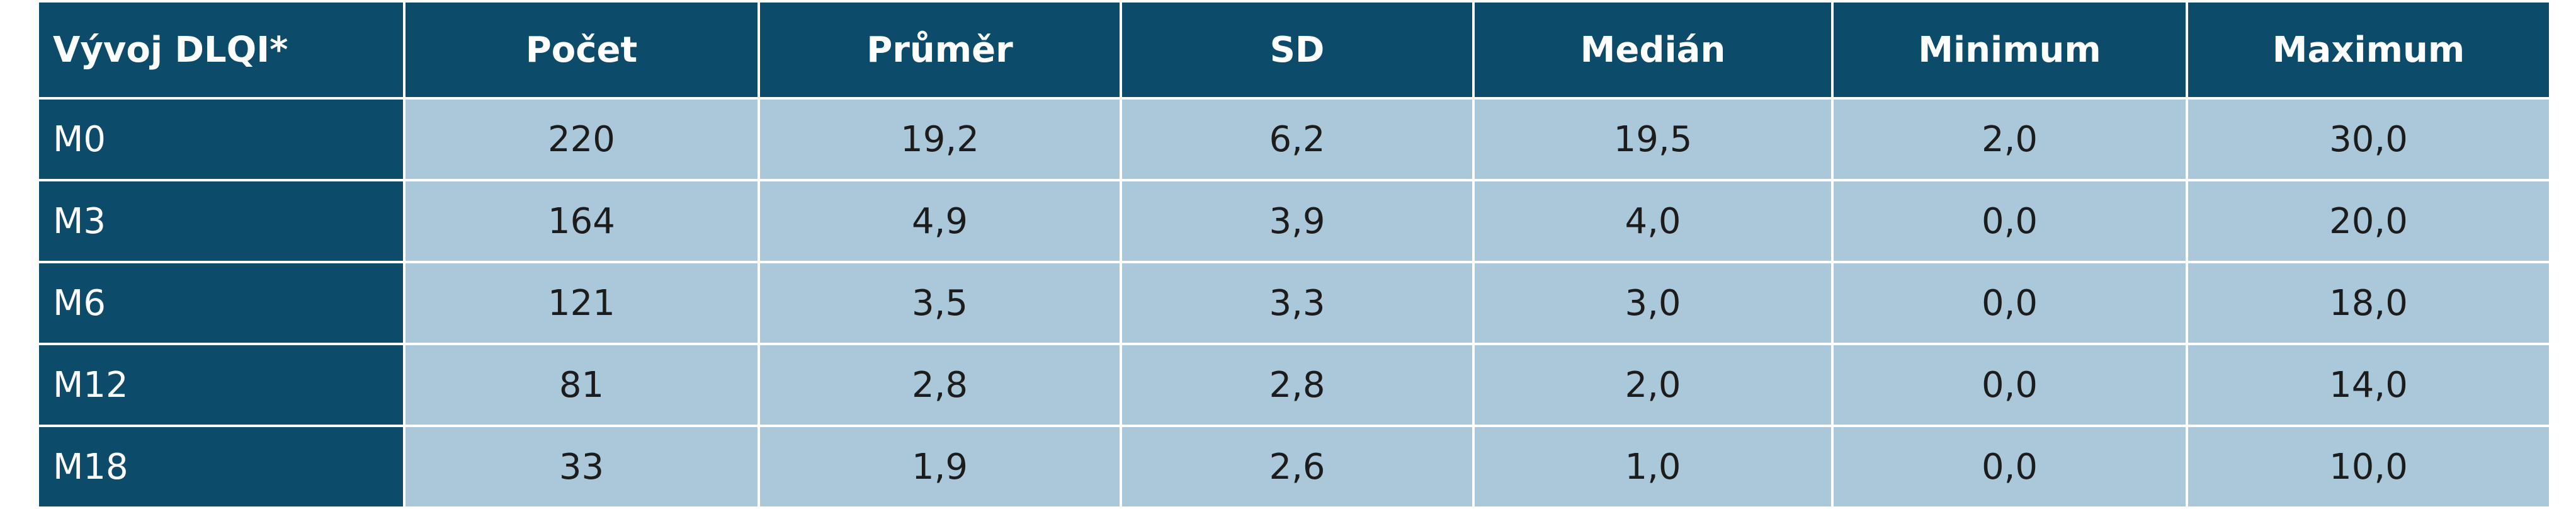  I want to click on cell-pocet: 164, so click(581, 221).